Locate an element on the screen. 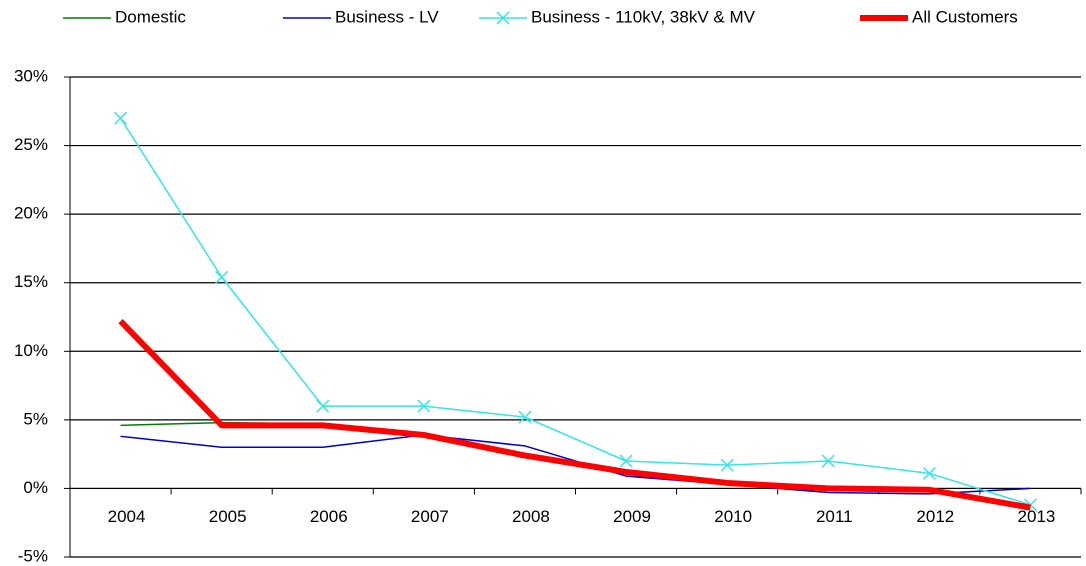 This screenshot has height=566, width=1086. x-tick-label: 2010 is located at coordinates (733, 516).